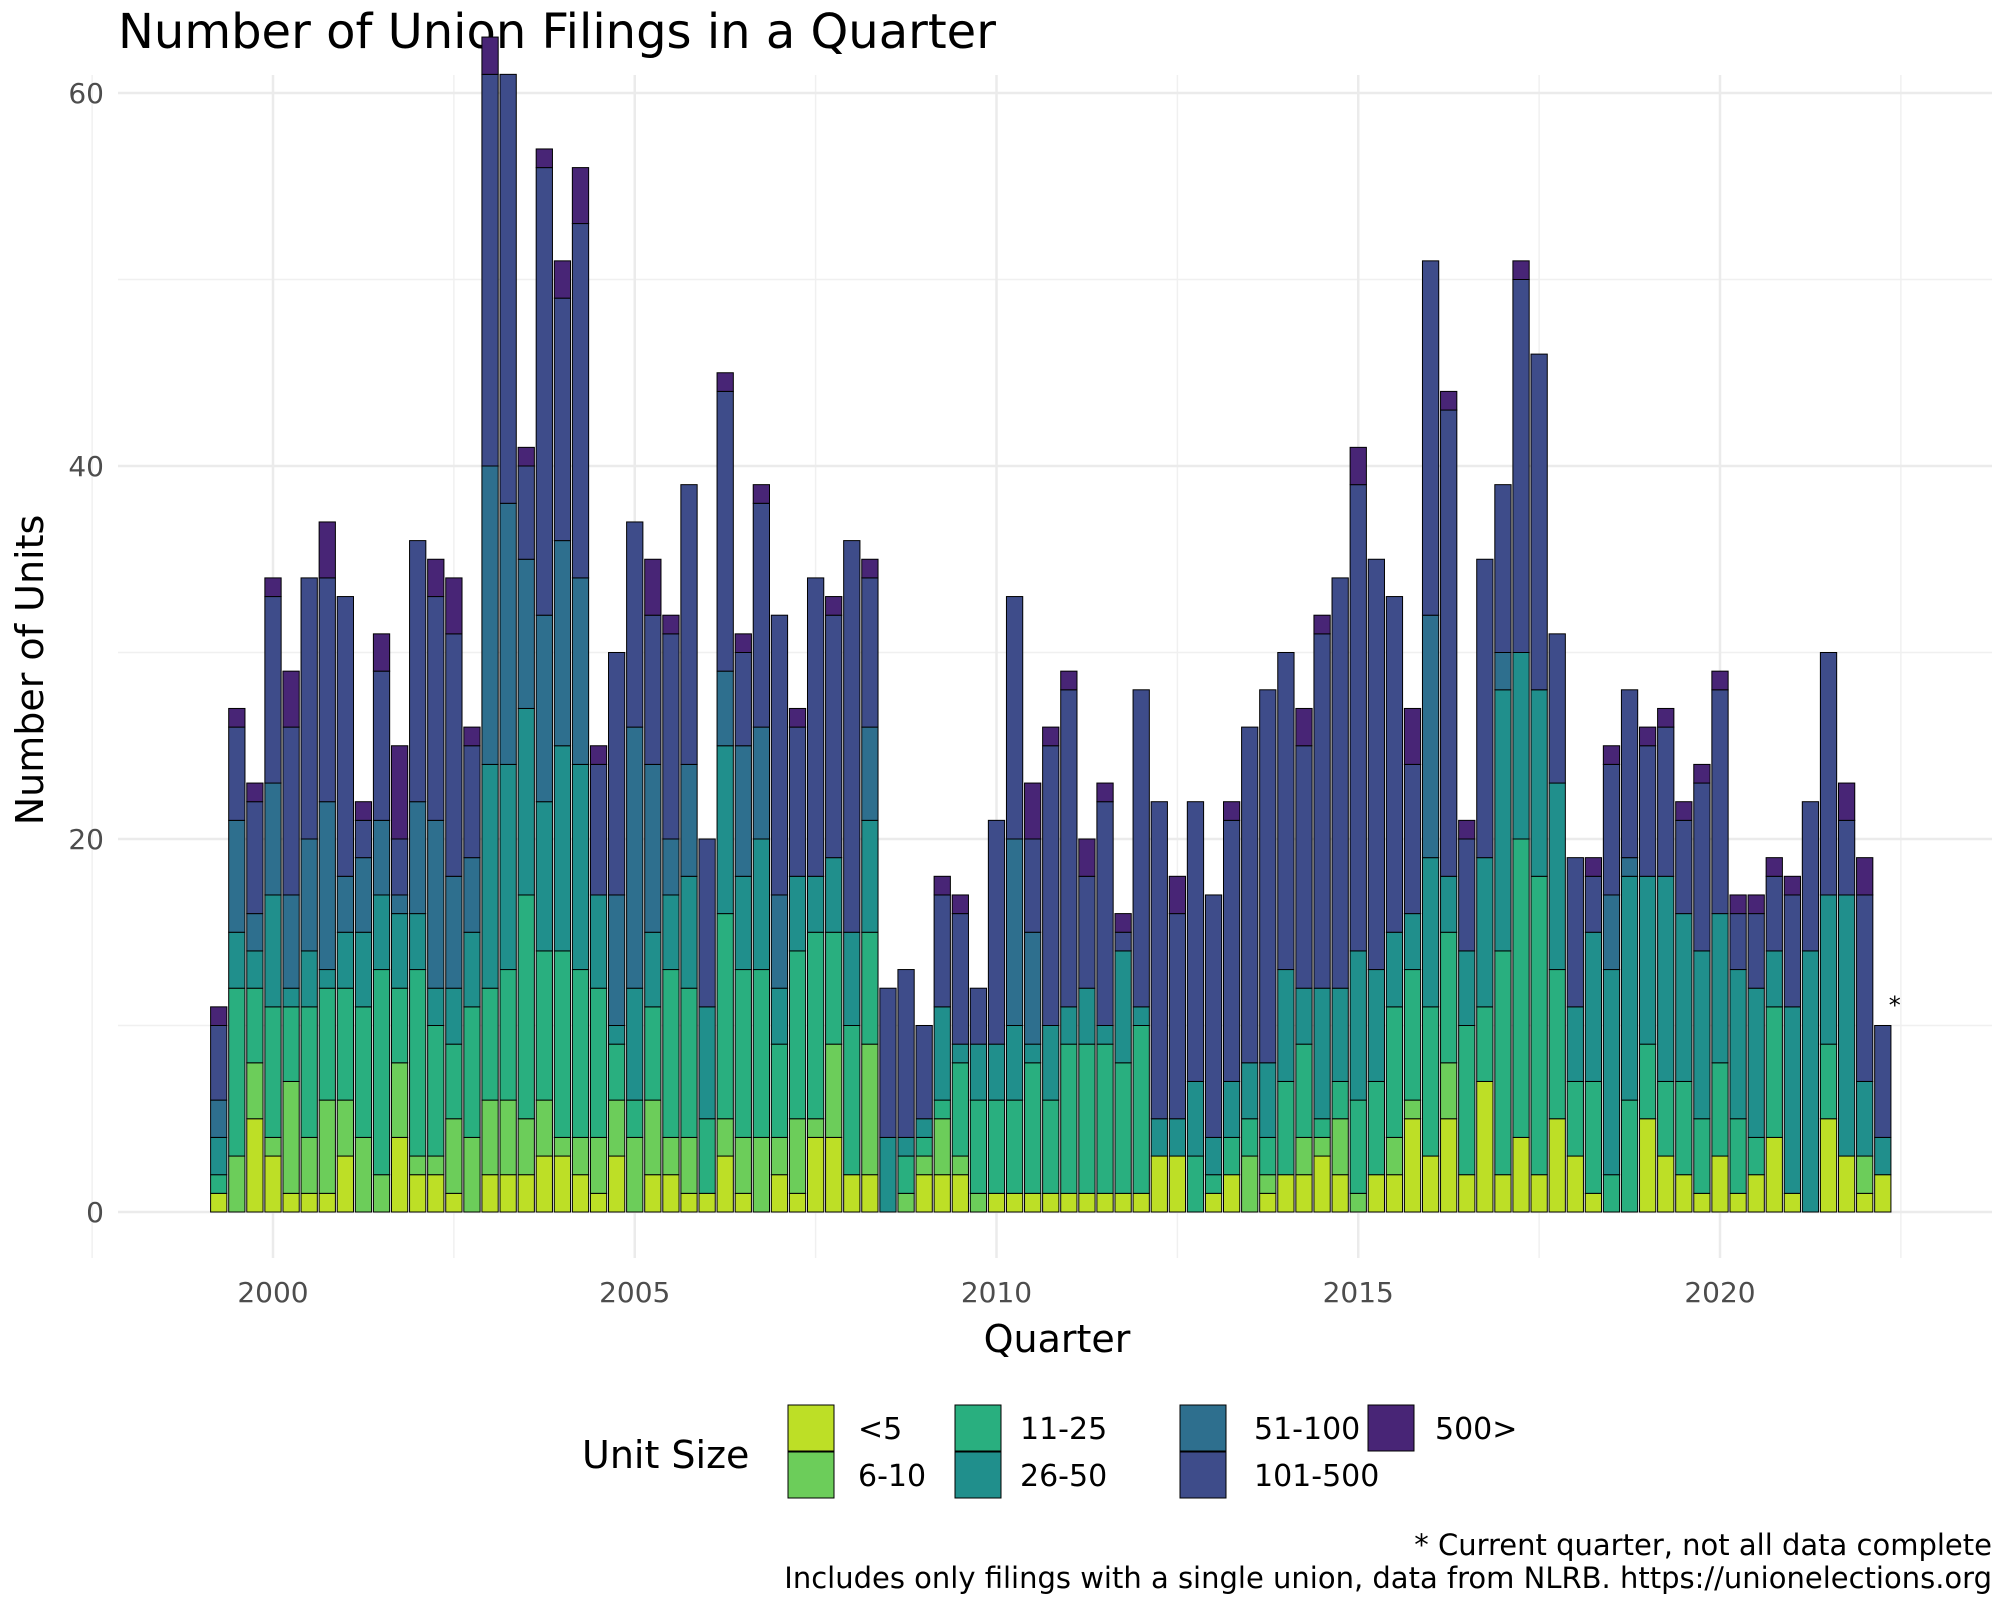 This screenshot has width=2000, height=1600. Describe the element at coordinates (996, 1292) in the screenshot. I see `x-axis-ticks: 2000 2005 2010 2015 2020` at that location.